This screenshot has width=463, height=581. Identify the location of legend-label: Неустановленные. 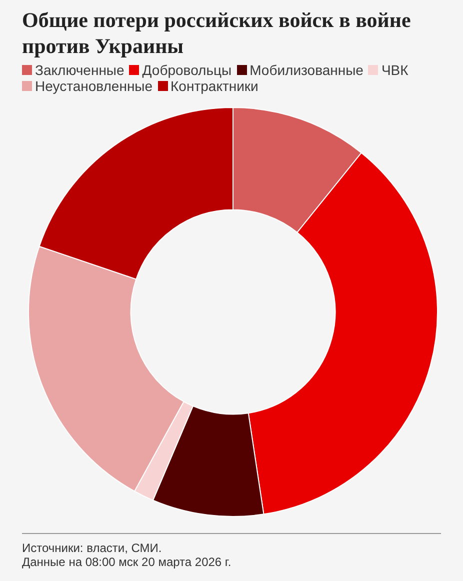
(94, 86).